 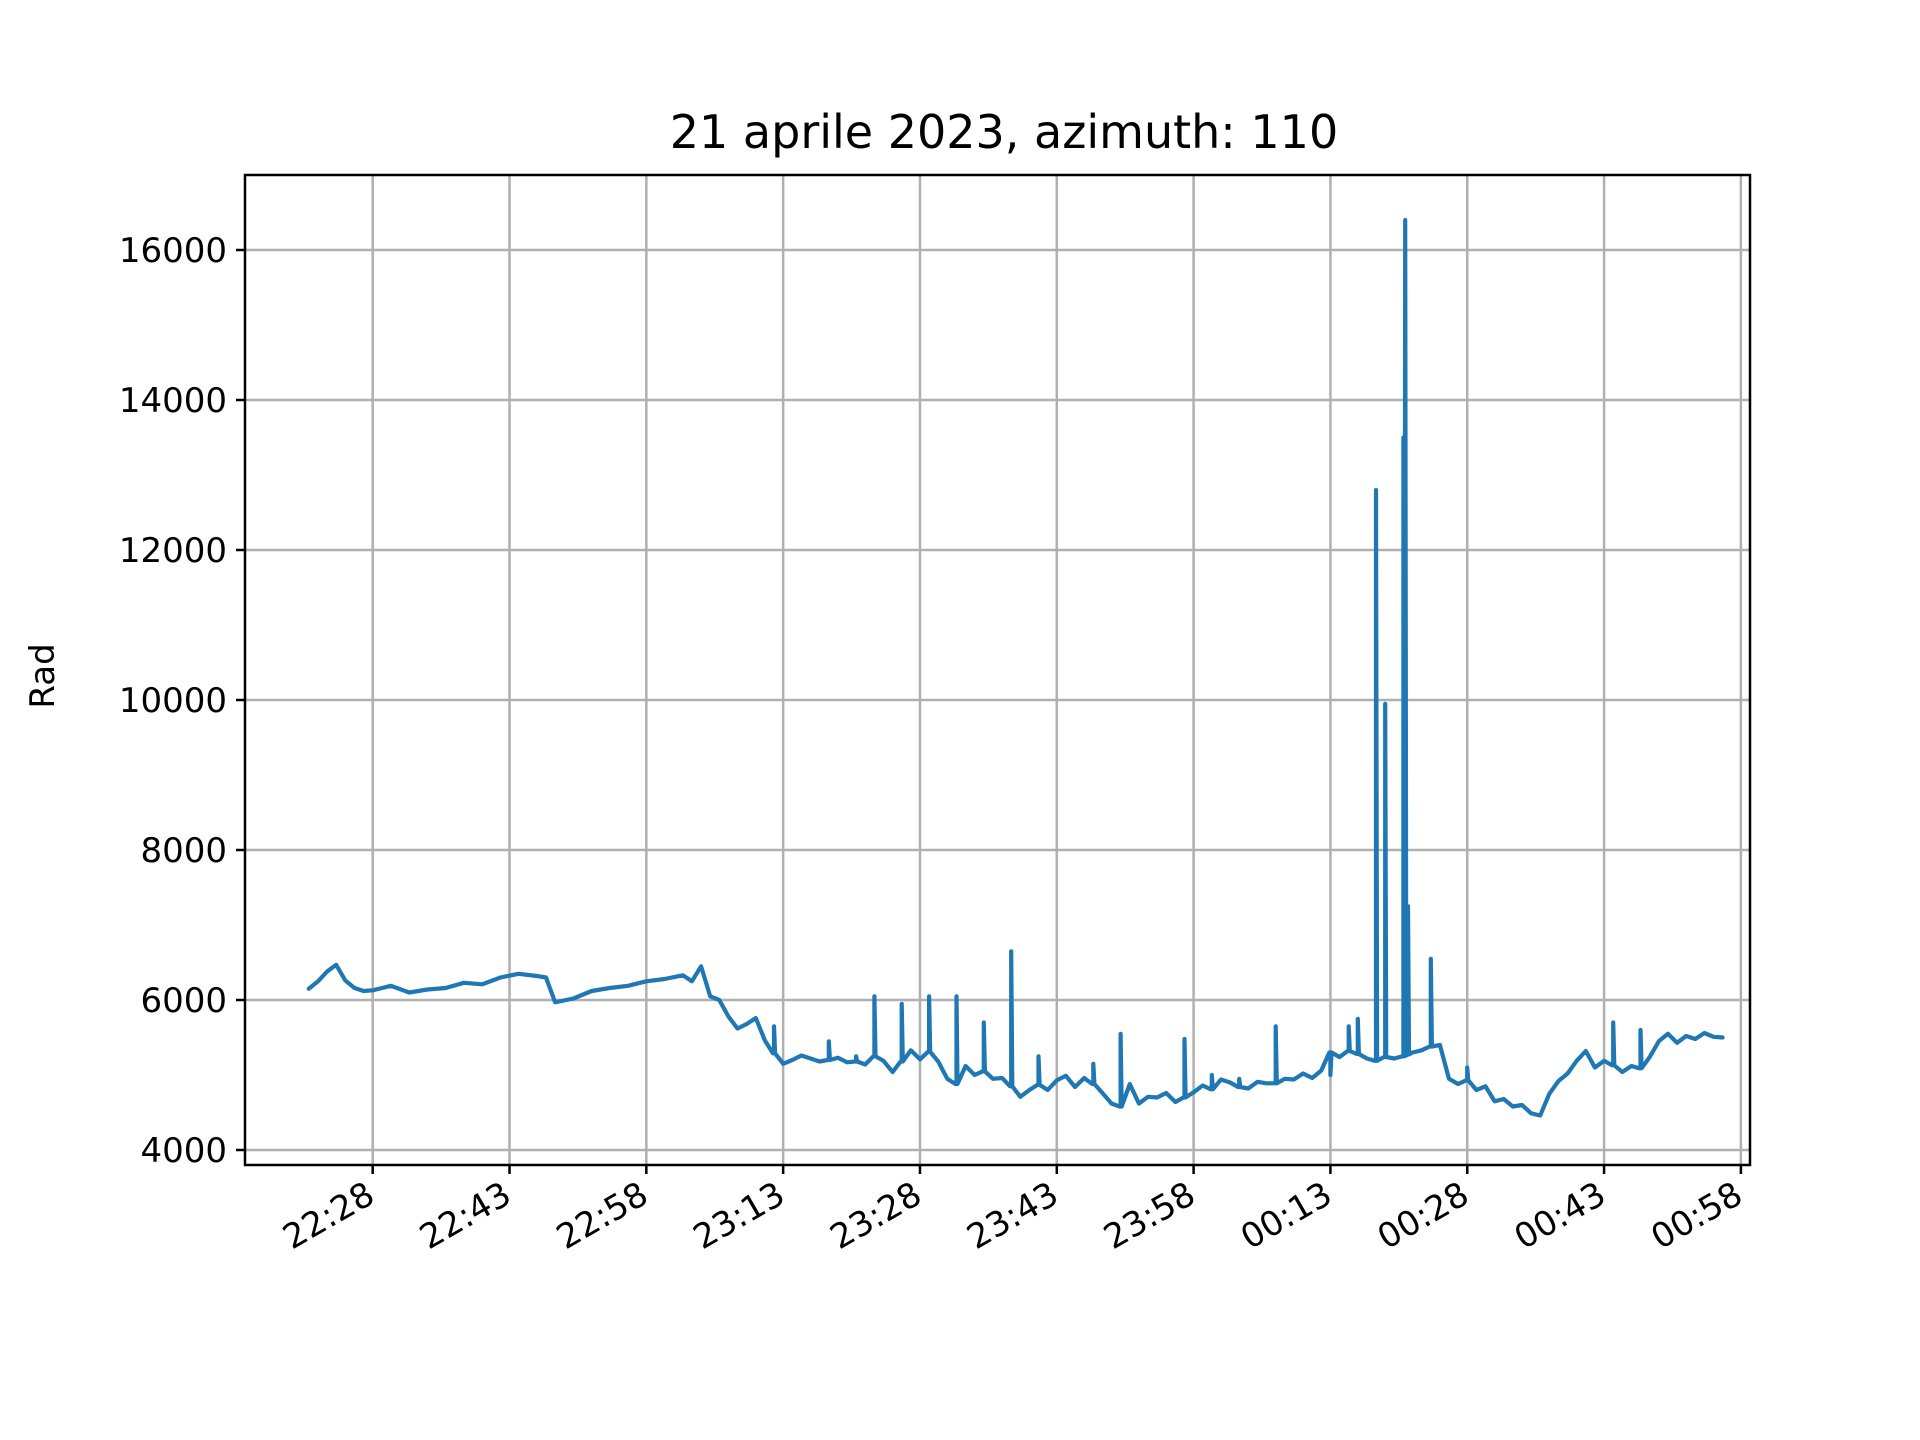 I want to click on y-tick-label: 12000, so click(x=173, y=551).